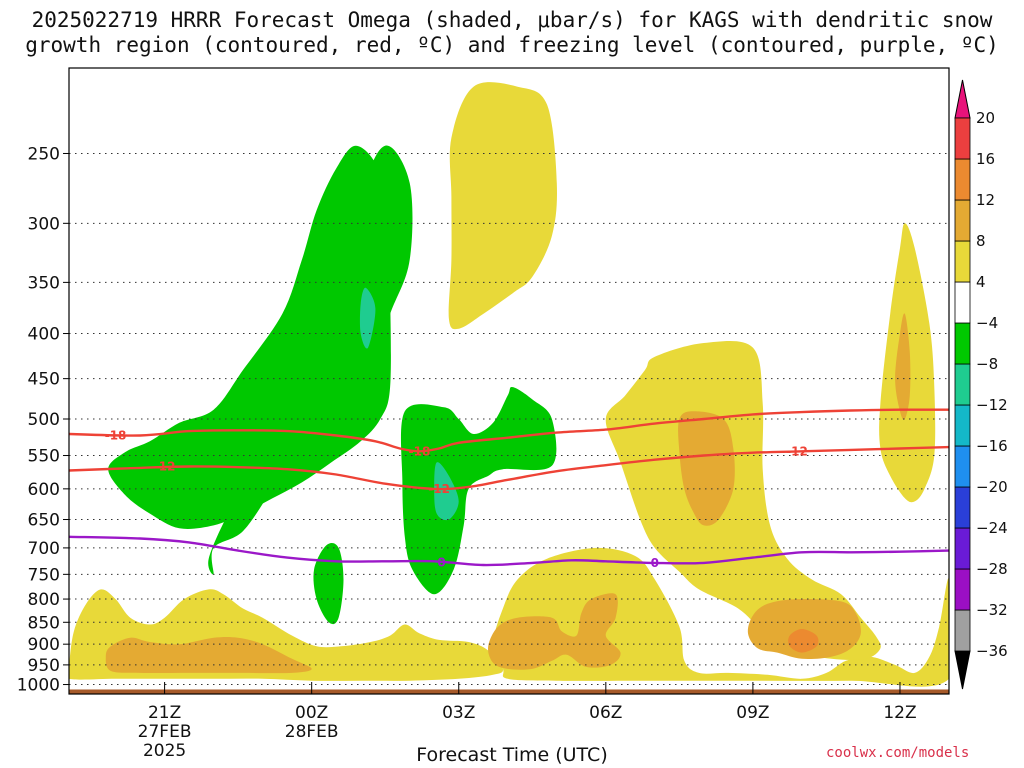 The width and height of the screenshot is (1024, 768). What do you see at coordinates (44, 154) in the screenshot?
I see `ytick-label-250: 250` at bounding box center [44, 154].